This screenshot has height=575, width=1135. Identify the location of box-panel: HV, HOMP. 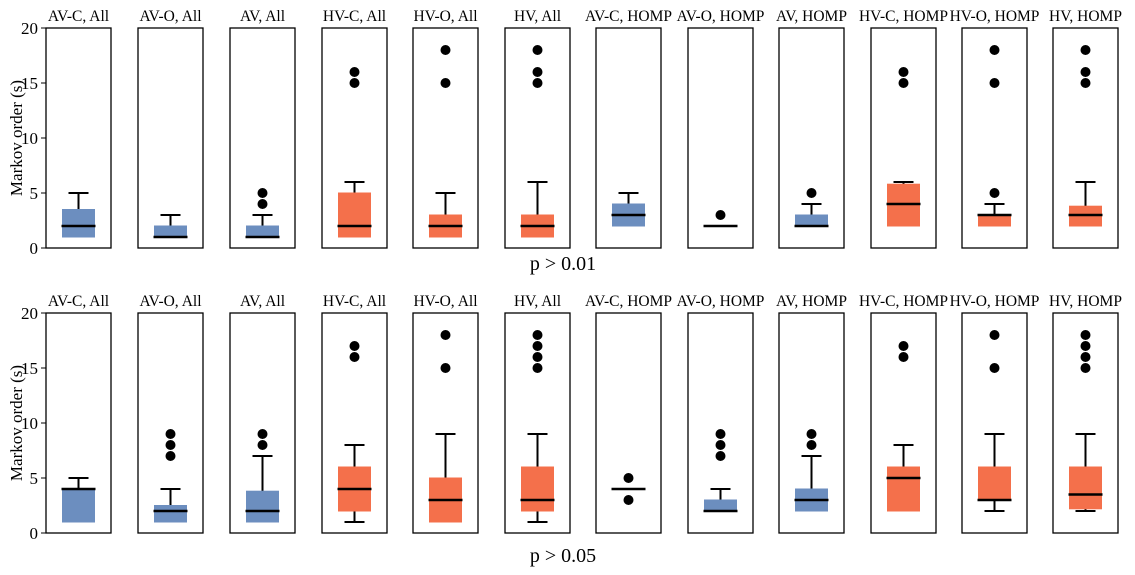
(1085, 413).